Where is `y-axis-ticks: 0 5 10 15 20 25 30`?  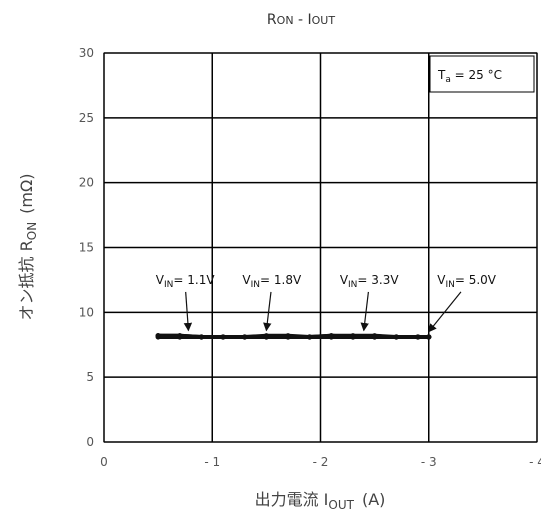
y-axis-ticks: 0 5 10 15 20 25 30 is located at coordinates (86, 247).